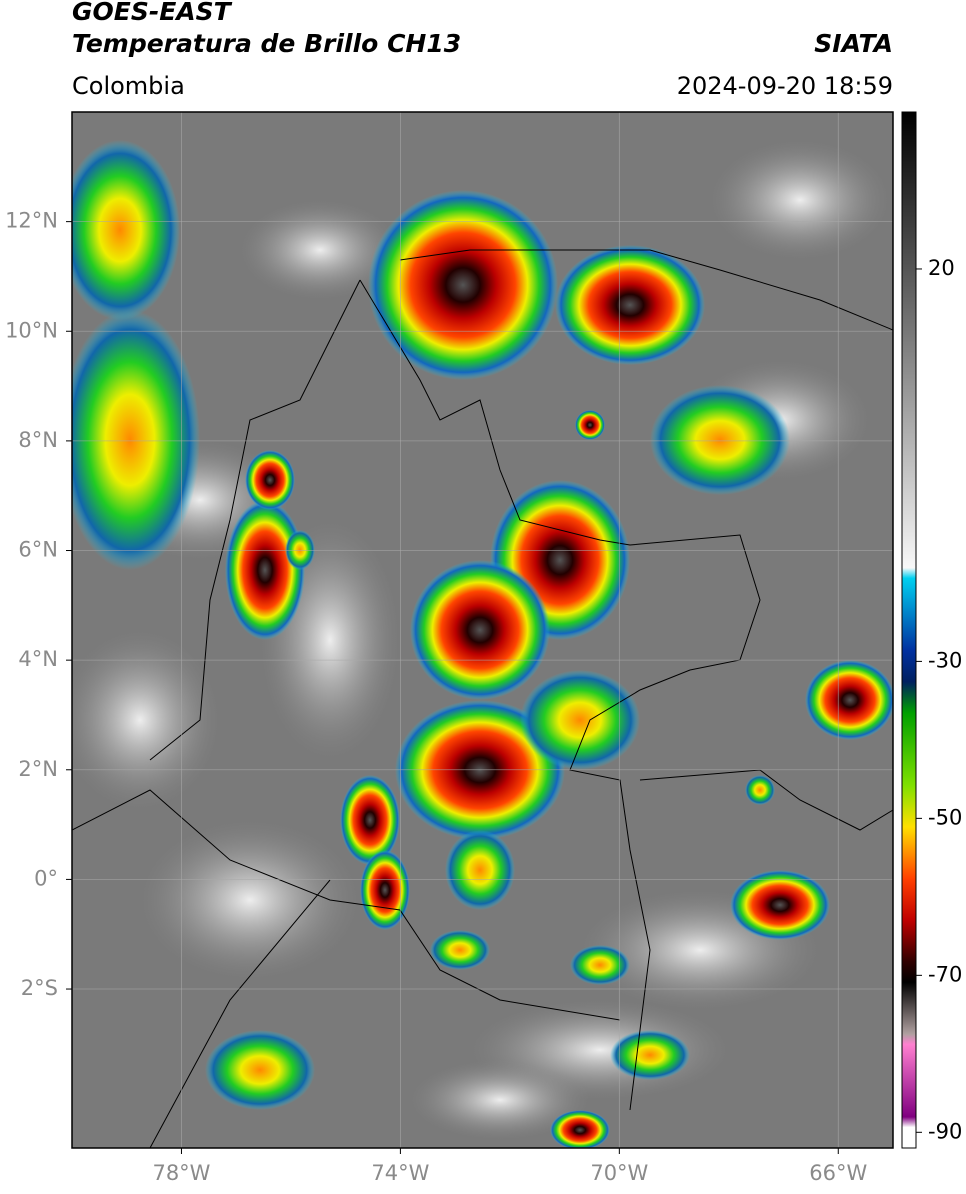 This screenshot has height=1194, width=966. What do you see at coordinates (38, 769) in the screenshot?
I see `y-tick-label: 2°N` at bounding box center [38, 769].